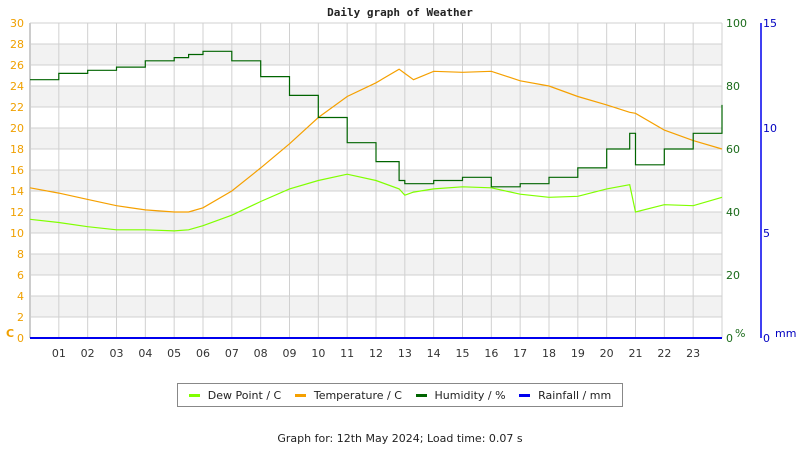 This screenshot has height=450, width=800. What do you see at coordinates (400, 12) in the screenshot?
I see `chart-title: Daily graph of Weather` at bounding box center [400, 12].